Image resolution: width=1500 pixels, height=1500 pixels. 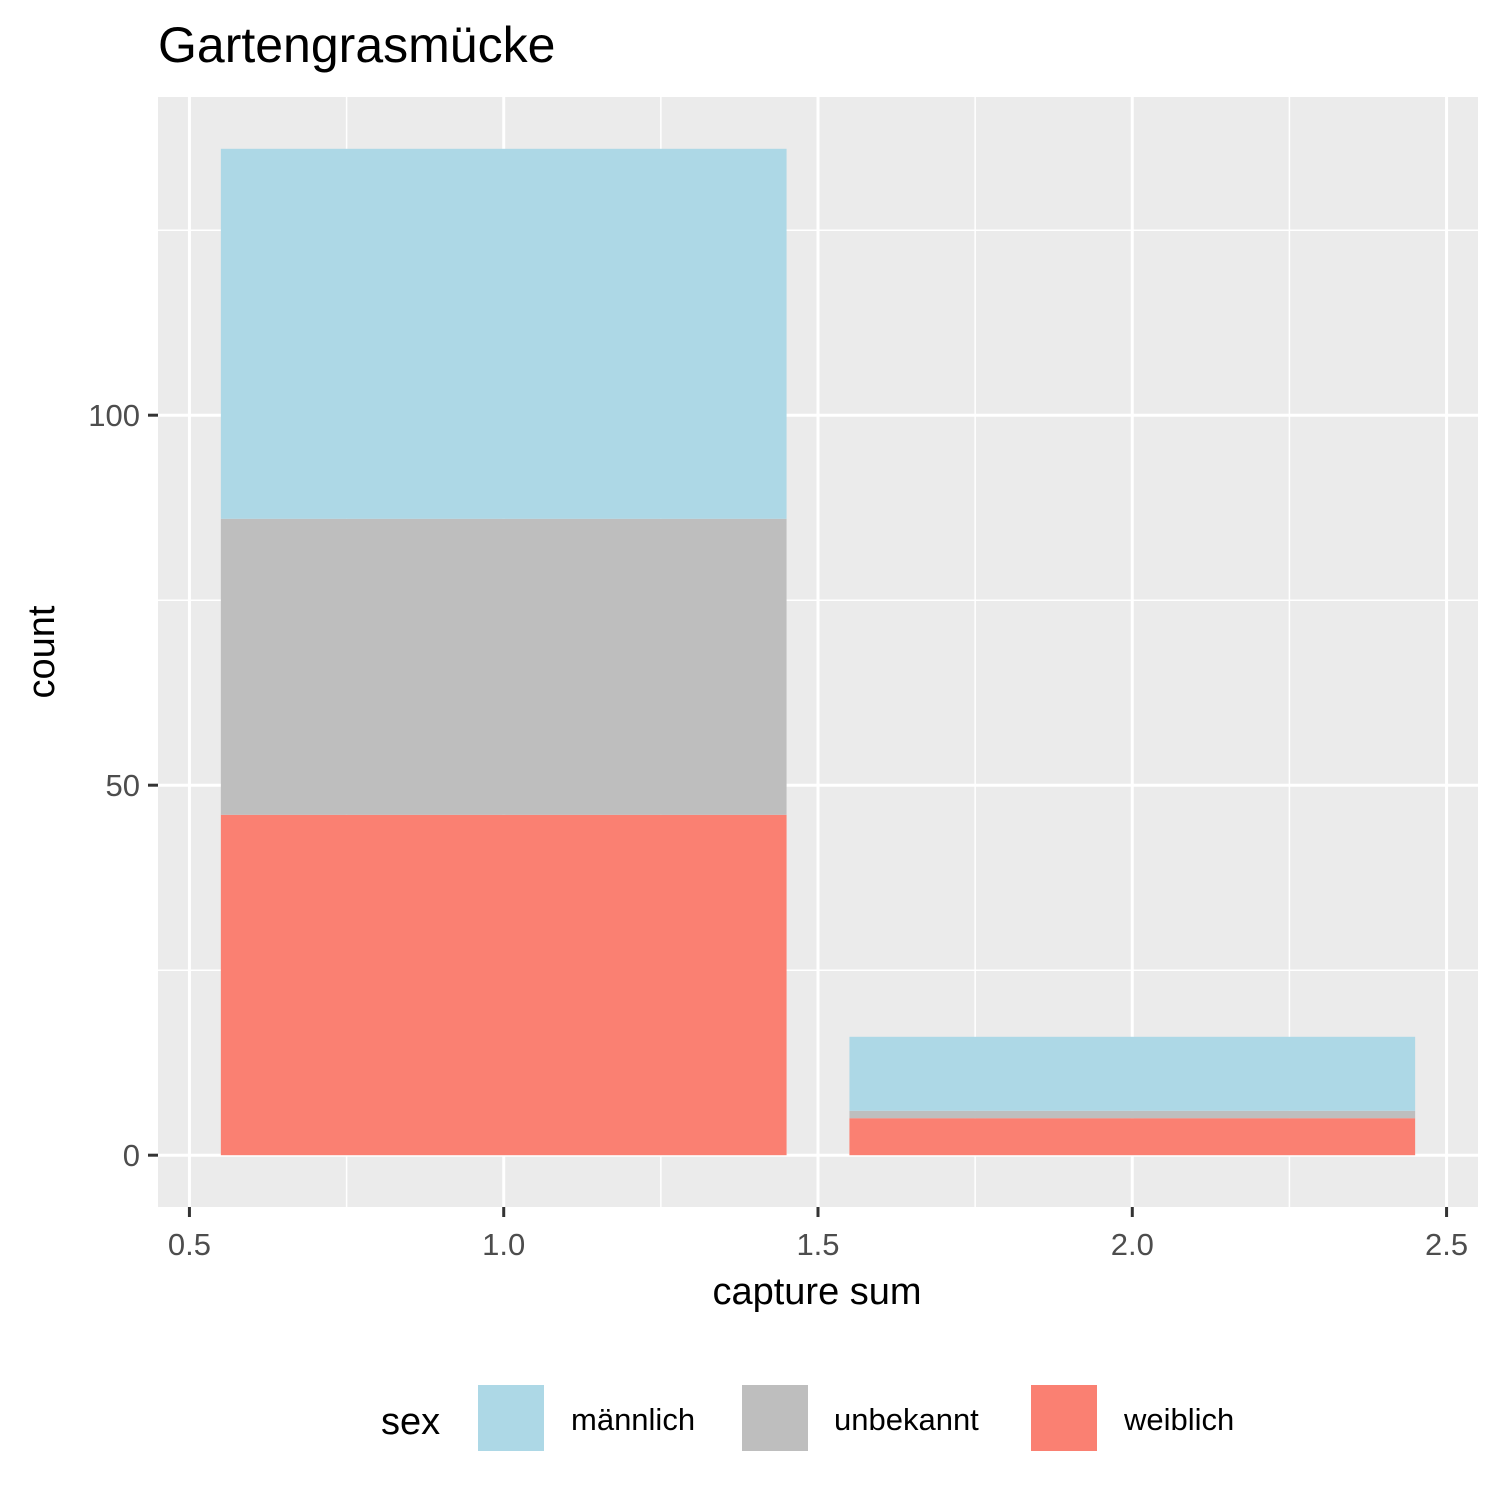 What do you see at coordinates (775, 1418) in the screenshot?
I see `legend-key-unbekannt` at bounding box center [775, 1418].